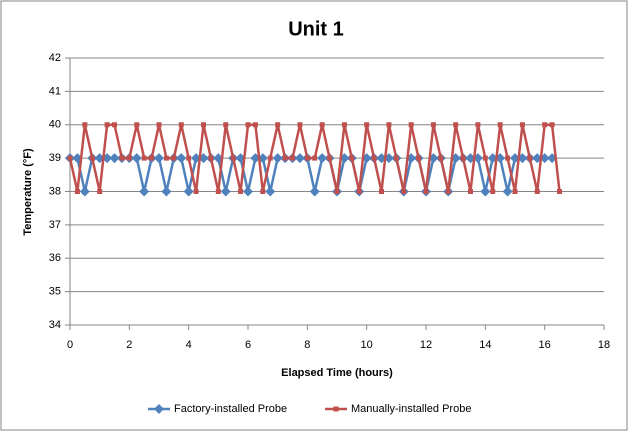 The width and height of the screenshot is (633, 433). What do you see at coordinates (604, 345) in the screenshot?
I see `x-tick-label: 18` at bounding box center [604, 345].